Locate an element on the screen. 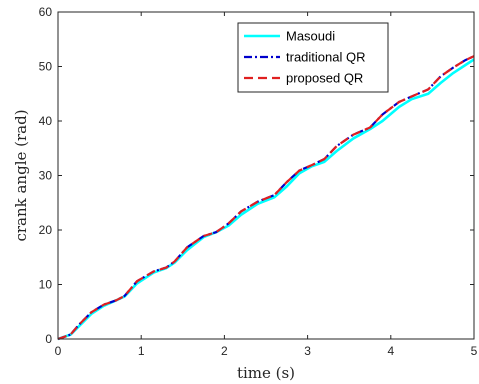 The height and width of the screenshot is (384, 479). legend: Masoudi traditional QR proposed QR is located at coordinates (313, 57).